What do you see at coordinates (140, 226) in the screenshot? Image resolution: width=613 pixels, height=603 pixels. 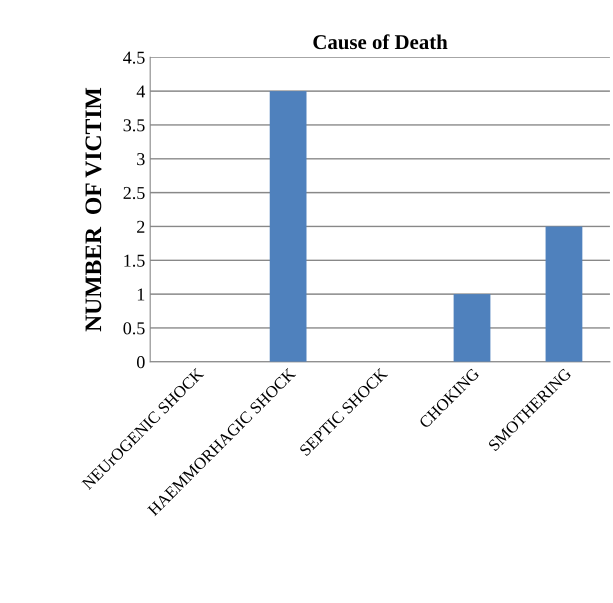 I see `y-tick-label: 2` at bounding box center [140, 226].